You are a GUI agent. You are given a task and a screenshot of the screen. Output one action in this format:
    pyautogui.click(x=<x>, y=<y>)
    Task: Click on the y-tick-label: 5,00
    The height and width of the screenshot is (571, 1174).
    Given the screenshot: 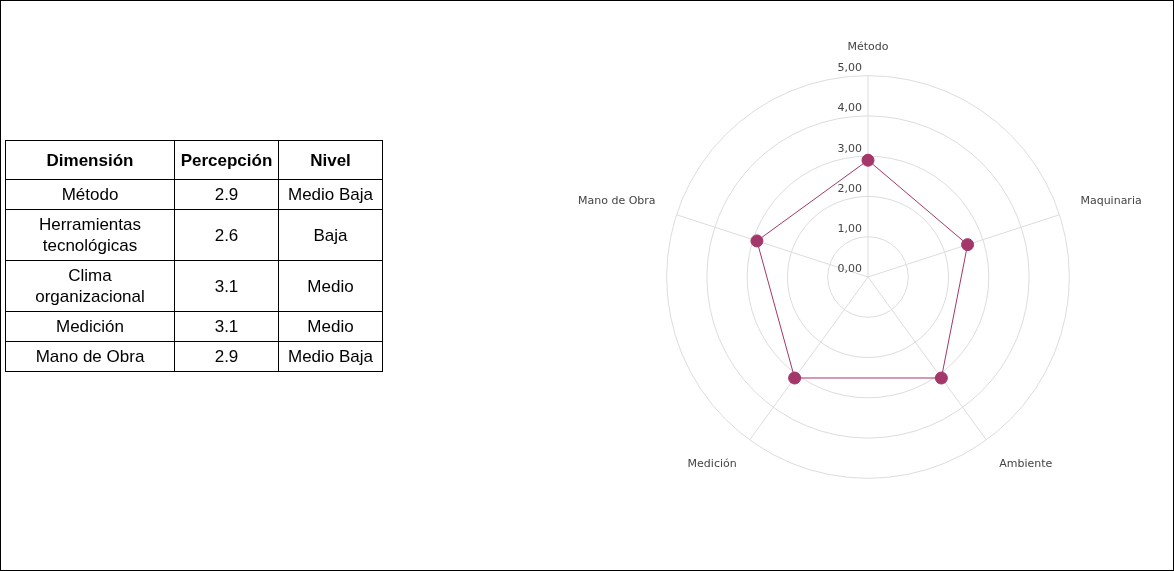 What is the action you would take?
    pyautogui.click(x=849, y=68)
    